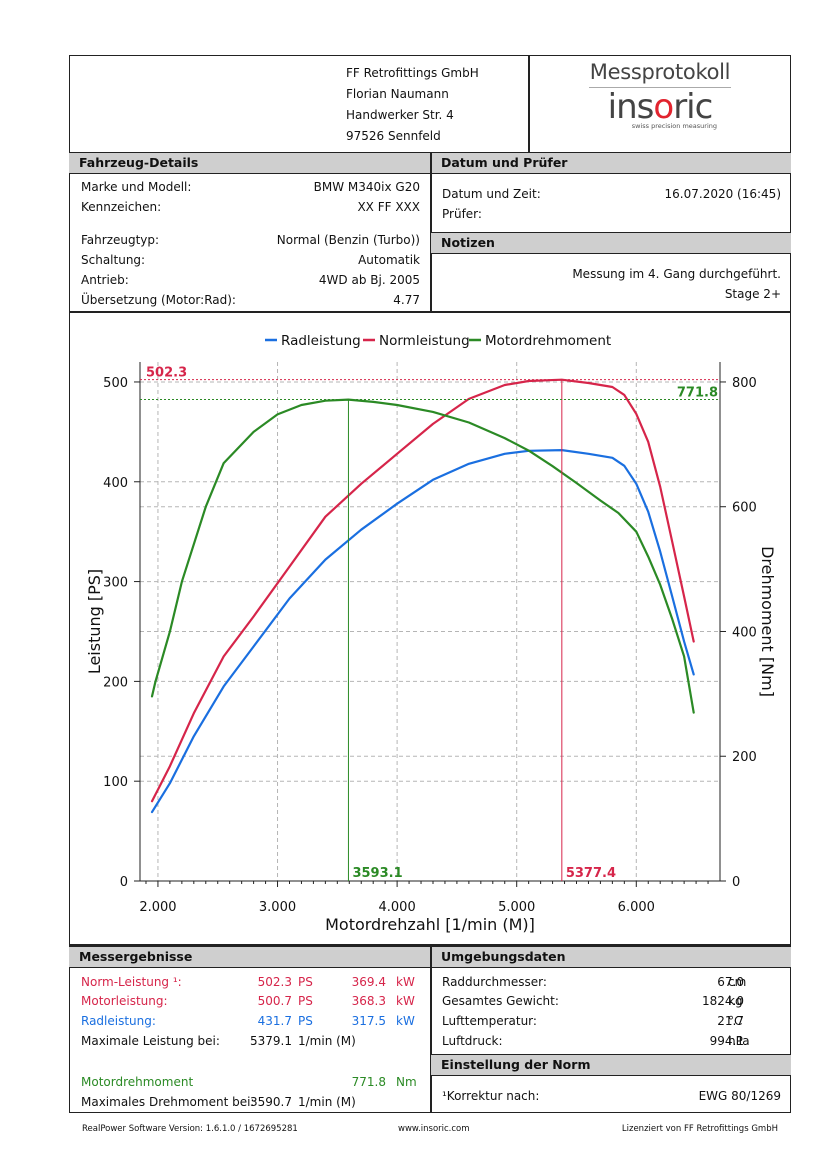 The width and height of the screenshot is (826, 1169). I want to click on environment-unit: cm, so click(737, 982).